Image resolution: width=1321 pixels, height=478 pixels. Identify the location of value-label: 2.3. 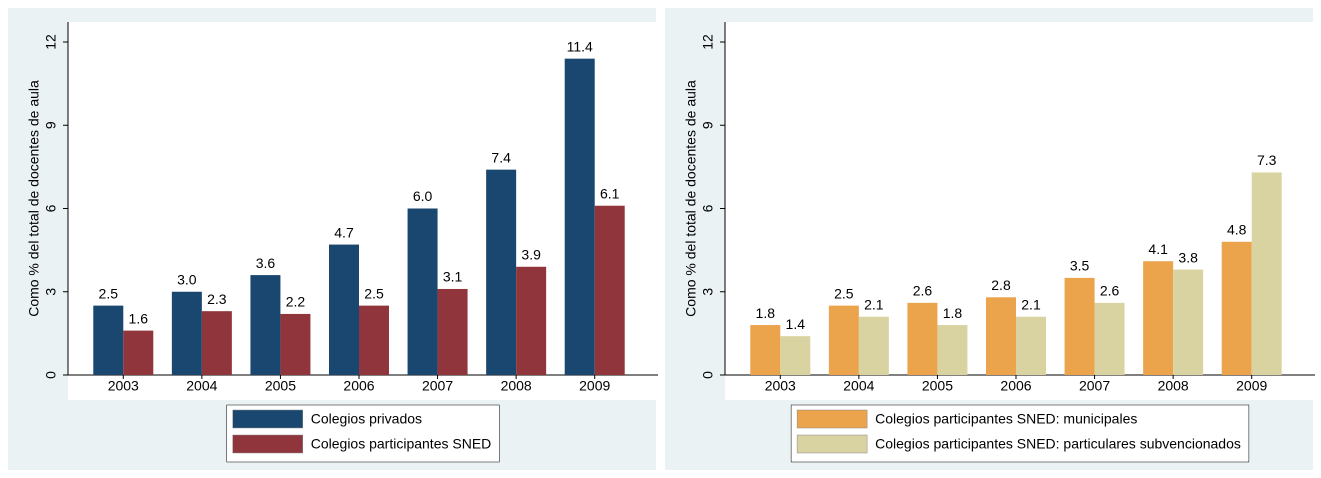
(217, 299).